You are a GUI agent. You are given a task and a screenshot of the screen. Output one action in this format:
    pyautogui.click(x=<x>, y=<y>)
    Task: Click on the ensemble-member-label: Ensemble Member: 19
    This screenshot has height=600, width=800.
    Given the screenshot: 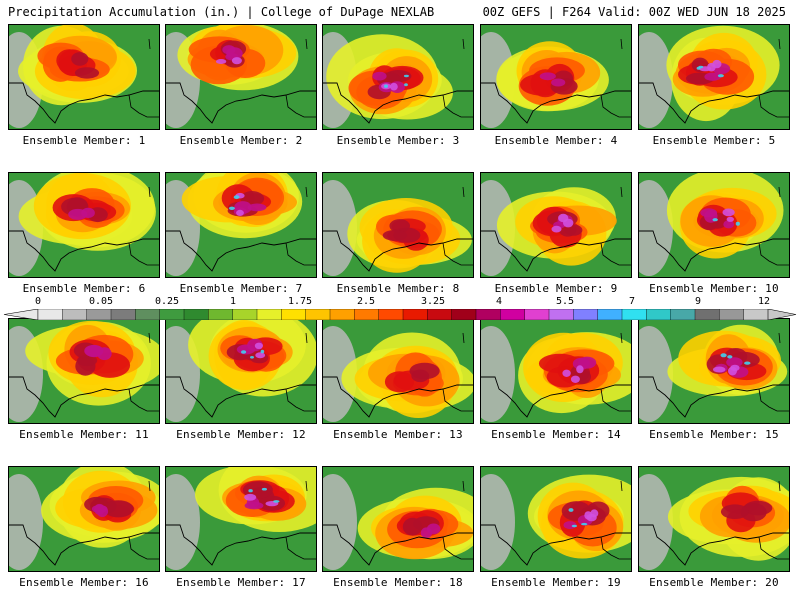 What is the action you would take?
    pyautogui.click(x=556, y=582)
    